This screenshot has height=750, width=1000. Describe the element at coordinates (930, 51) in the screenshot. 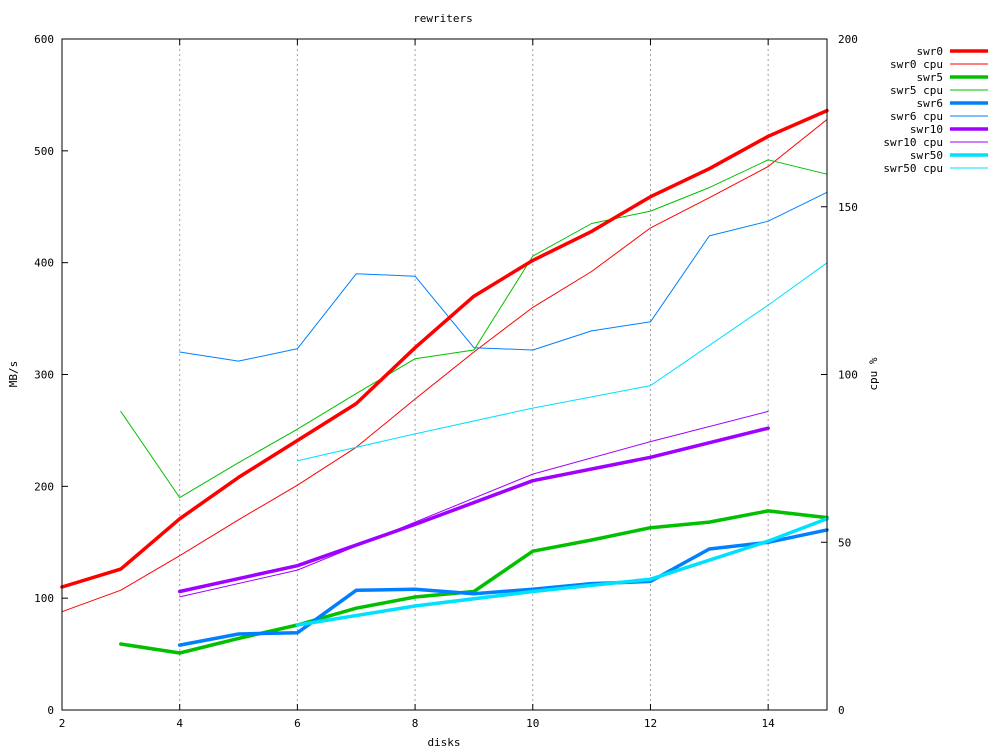

I see `legend-label: swr0` at that location.